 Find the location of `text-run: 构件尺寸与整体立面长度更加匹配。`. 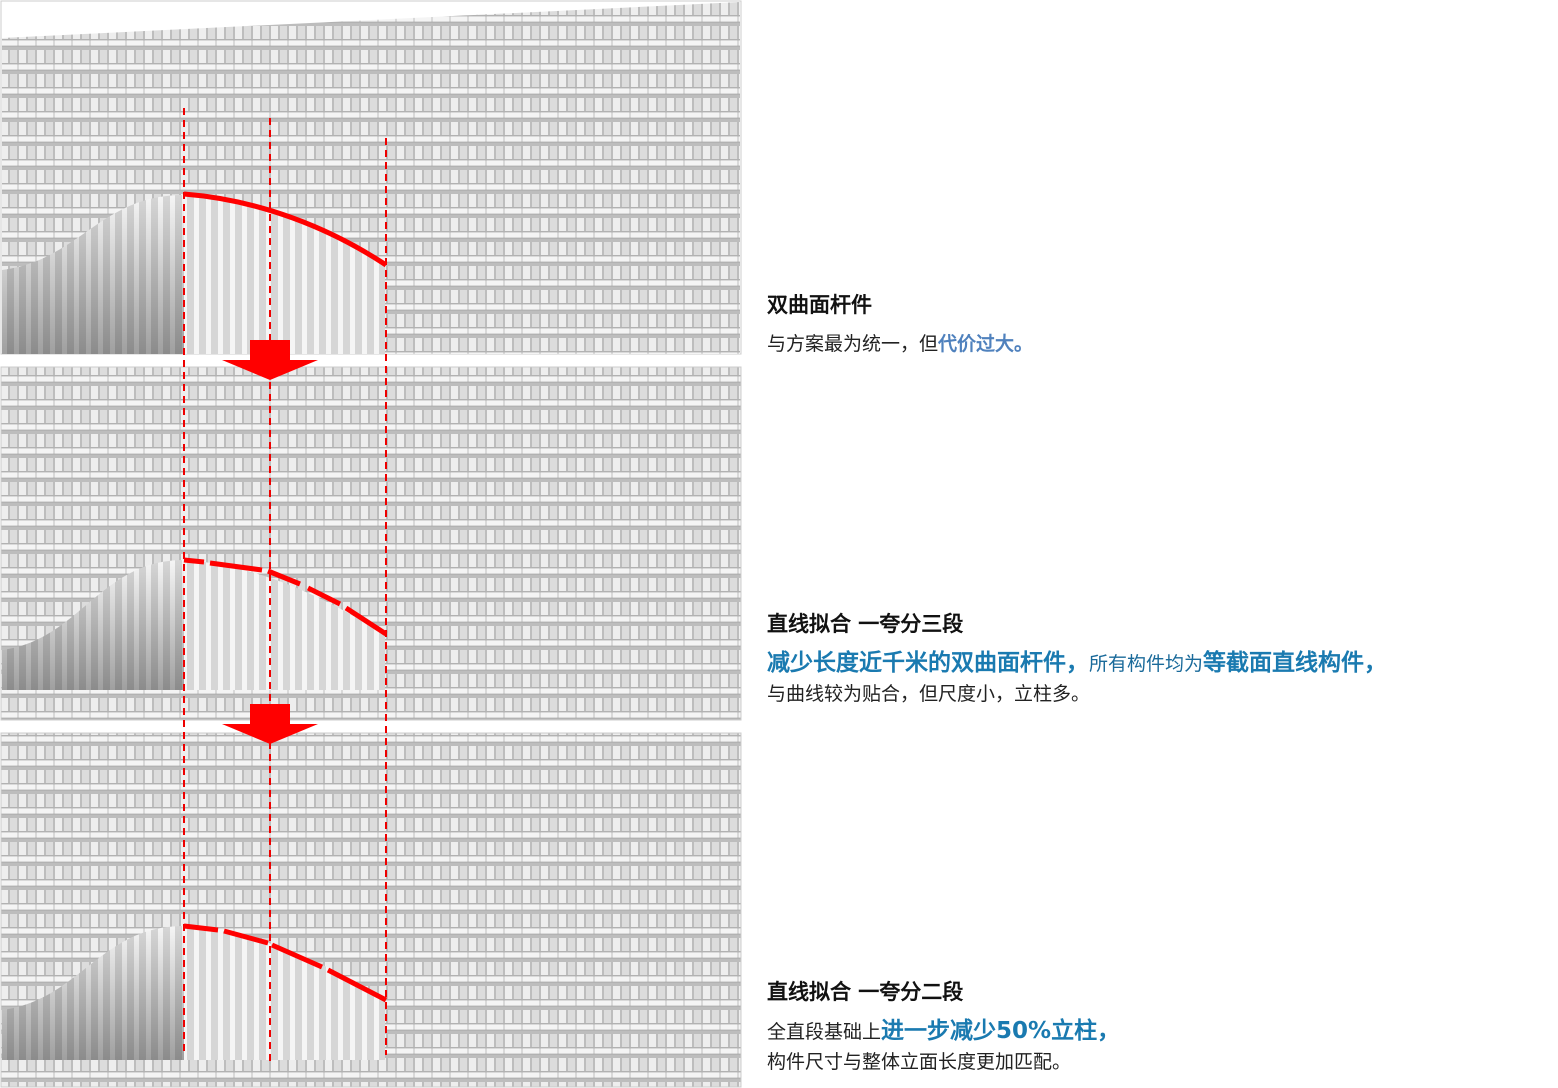

text-run: 构件尺寸与整体立面长度更加匹配。 is located at coordinates (919, 1062).